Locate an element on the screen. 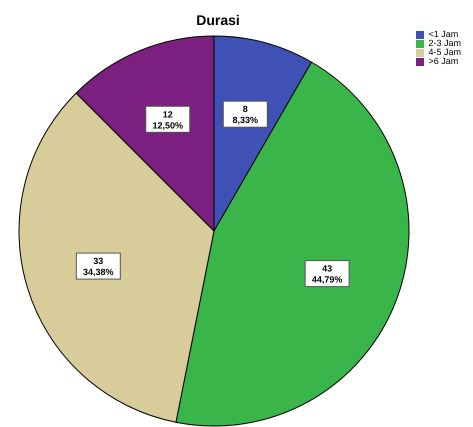 The height and width of the screenshot is (427, 473). legend-label: 2-3 Jam is located at coordinates (444, 43).